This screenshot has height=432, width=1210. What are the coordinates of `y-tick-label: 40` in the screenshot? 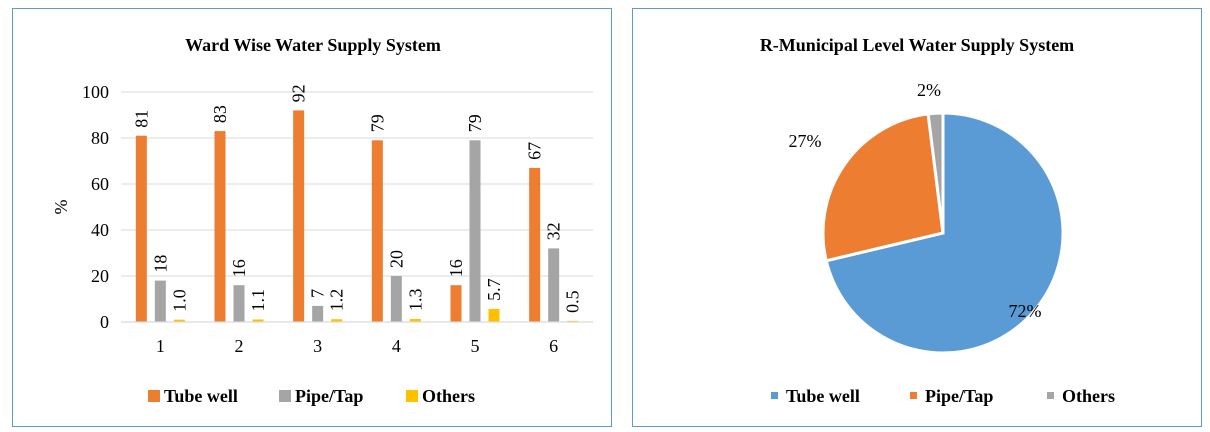 It's located at (100, 230).